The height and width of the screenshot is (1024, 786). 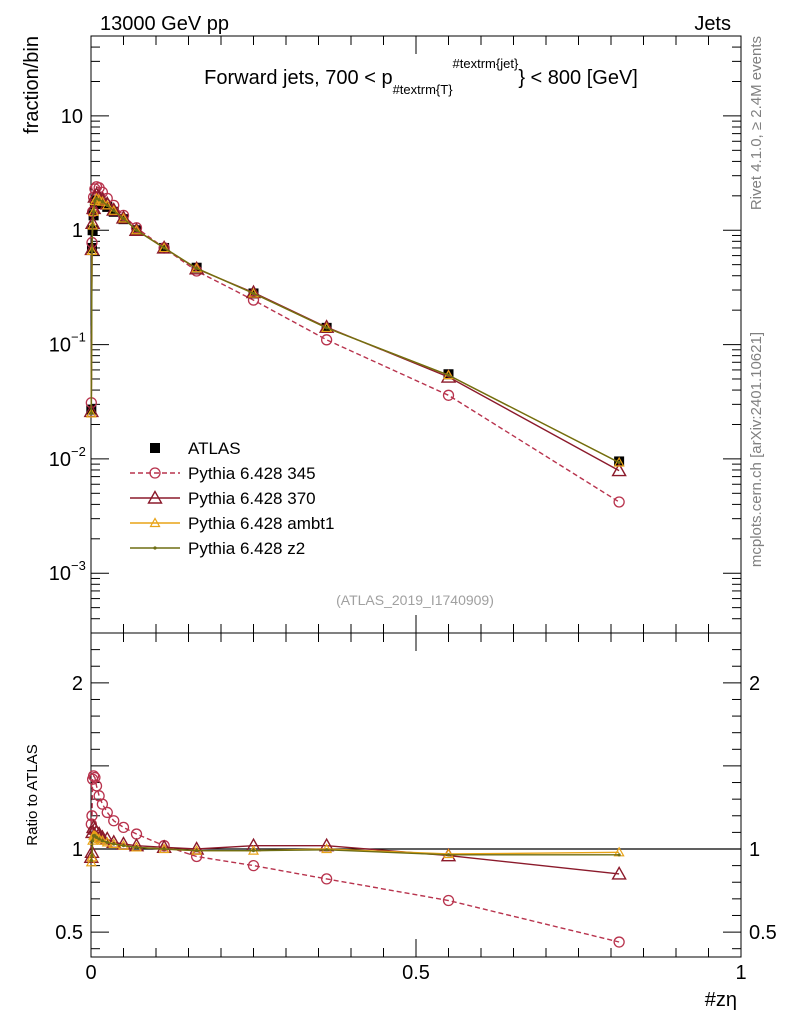 What do you see at coordinates (721, 1000) in the screenshot?
I see `x-axis-label: #zη` at bounding box center [721, 1000].